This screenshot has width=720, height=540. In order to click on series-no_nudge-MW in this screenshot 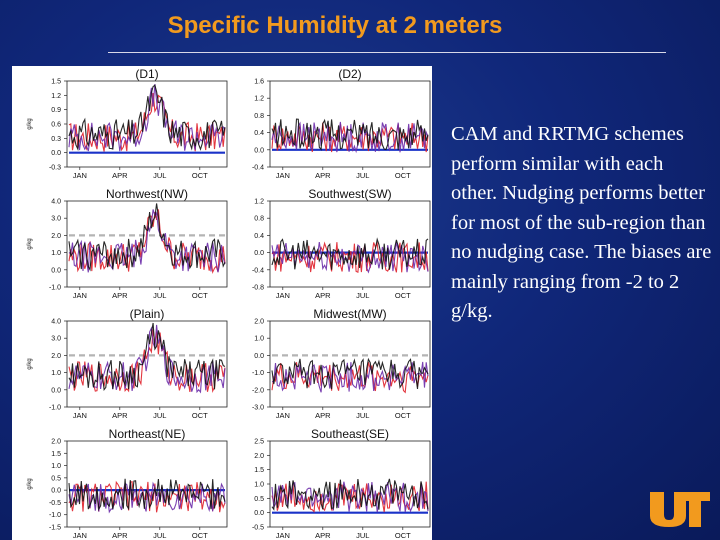, I will do `click(350, 373)`.